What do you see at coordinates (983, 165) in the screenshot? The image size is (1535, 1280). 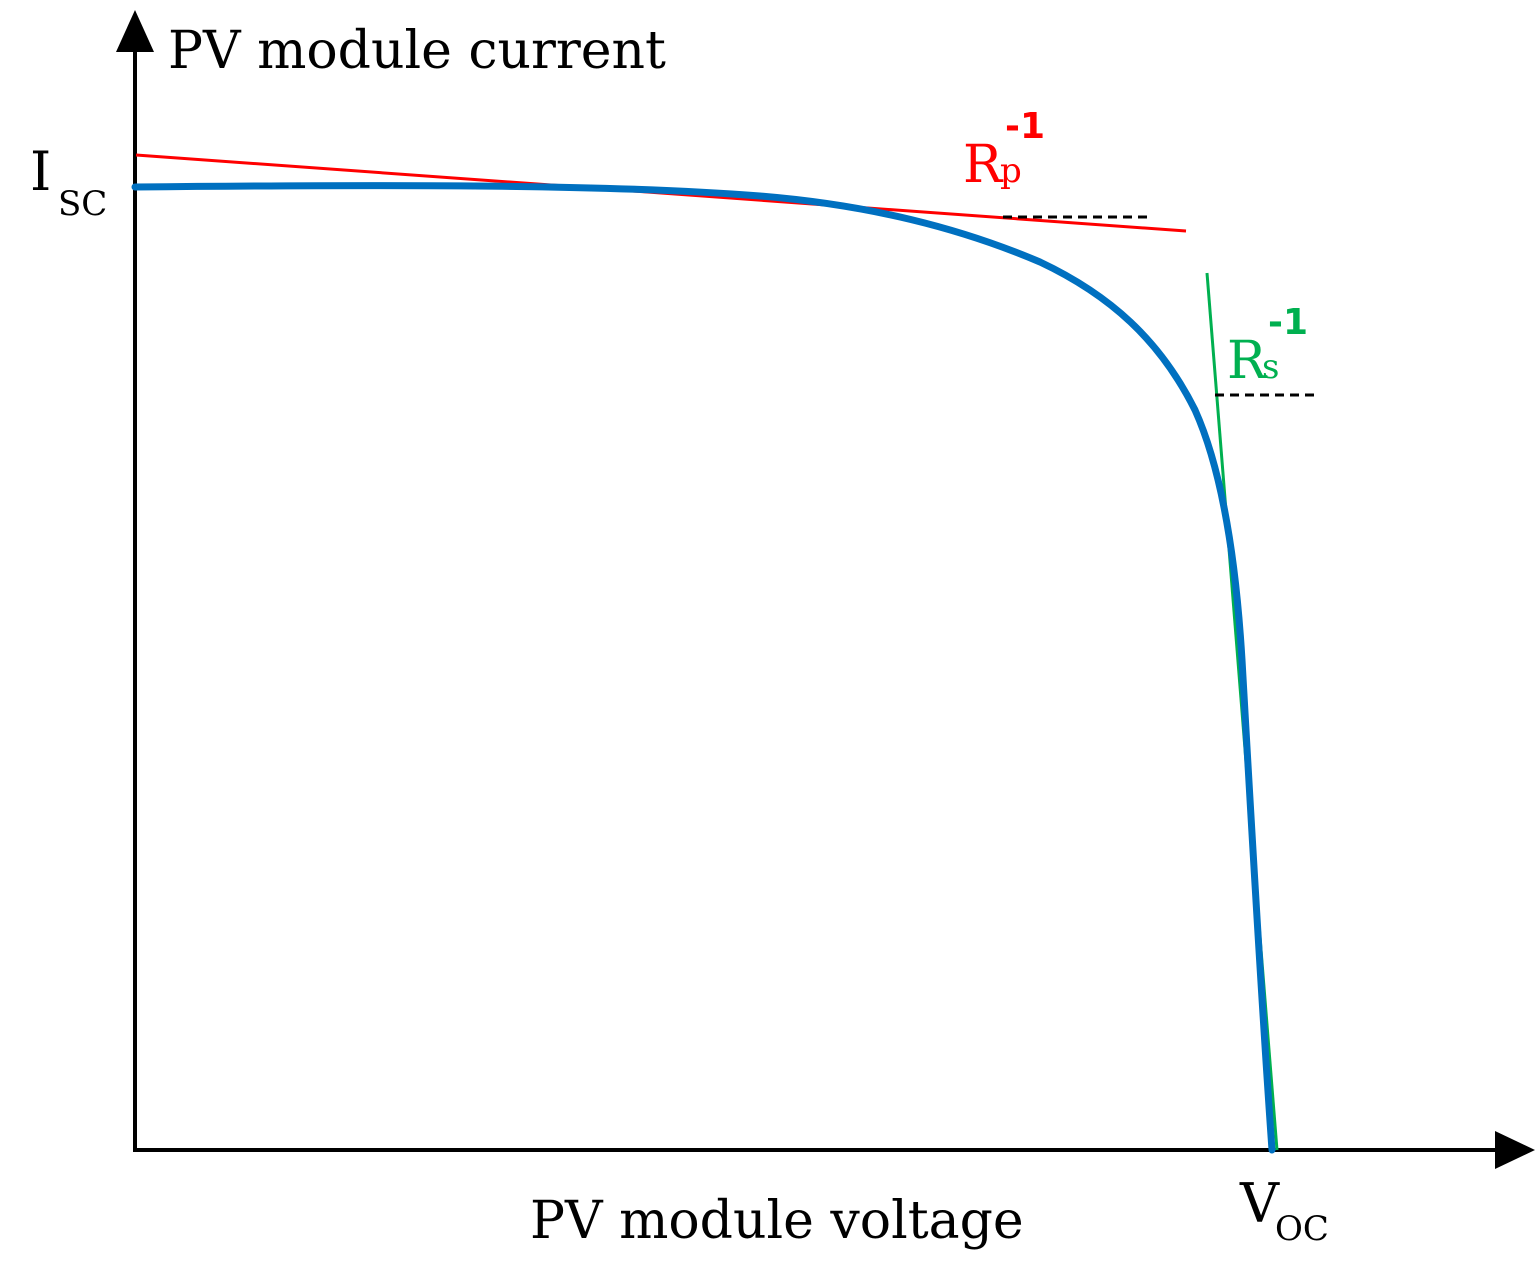 I see `rp-label-main: R` at bounding box center [983, 165].